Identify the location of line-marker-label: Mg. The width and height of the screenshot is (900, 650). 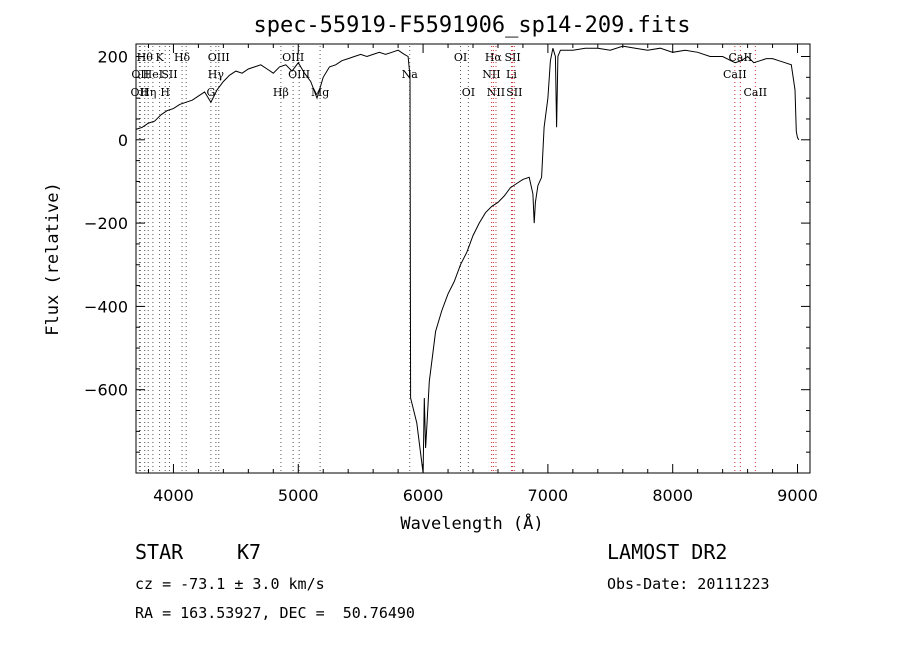
(320, 92).